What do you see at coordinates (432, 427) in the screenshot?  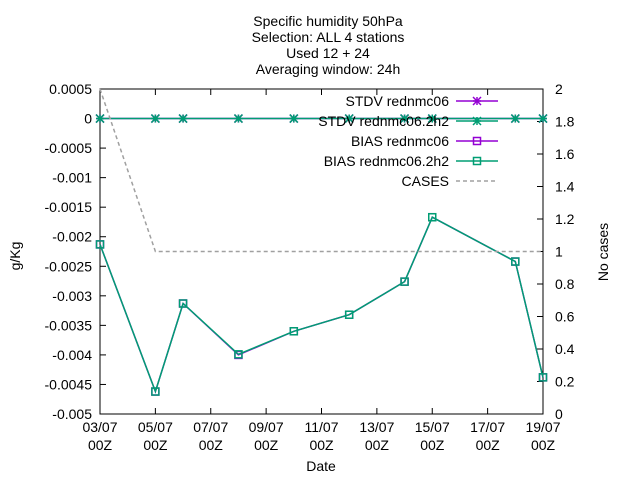 I see `x-tick-label: 15/07` at bounding box center [432, 427].